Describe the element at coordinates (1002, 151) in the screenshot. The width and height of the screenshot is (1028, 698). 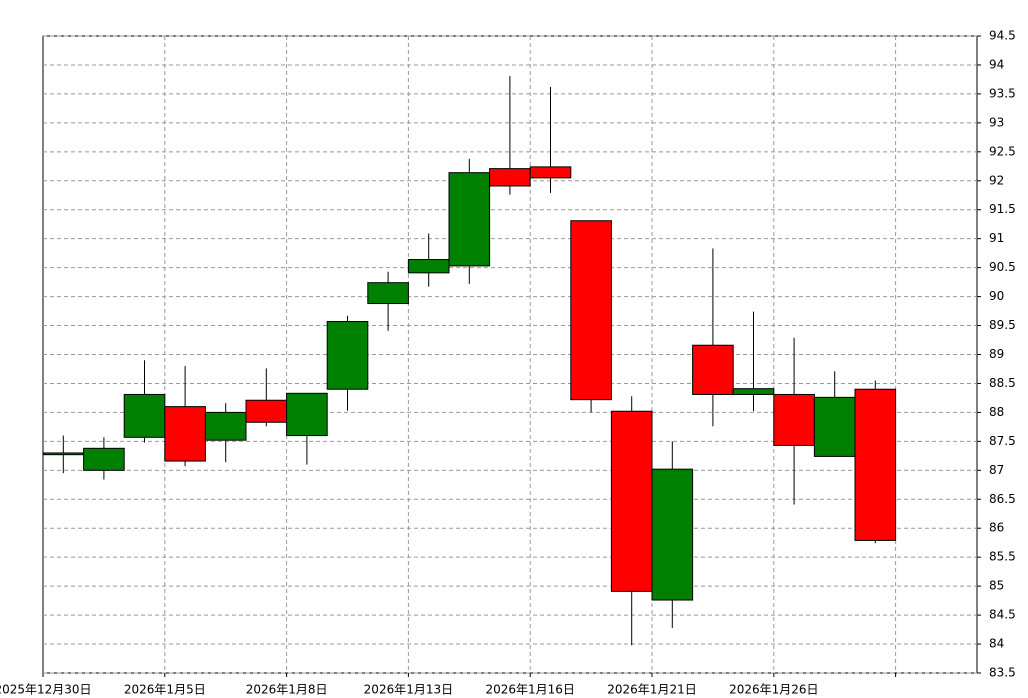
I see `y-tick-label: 92.5` at that location.